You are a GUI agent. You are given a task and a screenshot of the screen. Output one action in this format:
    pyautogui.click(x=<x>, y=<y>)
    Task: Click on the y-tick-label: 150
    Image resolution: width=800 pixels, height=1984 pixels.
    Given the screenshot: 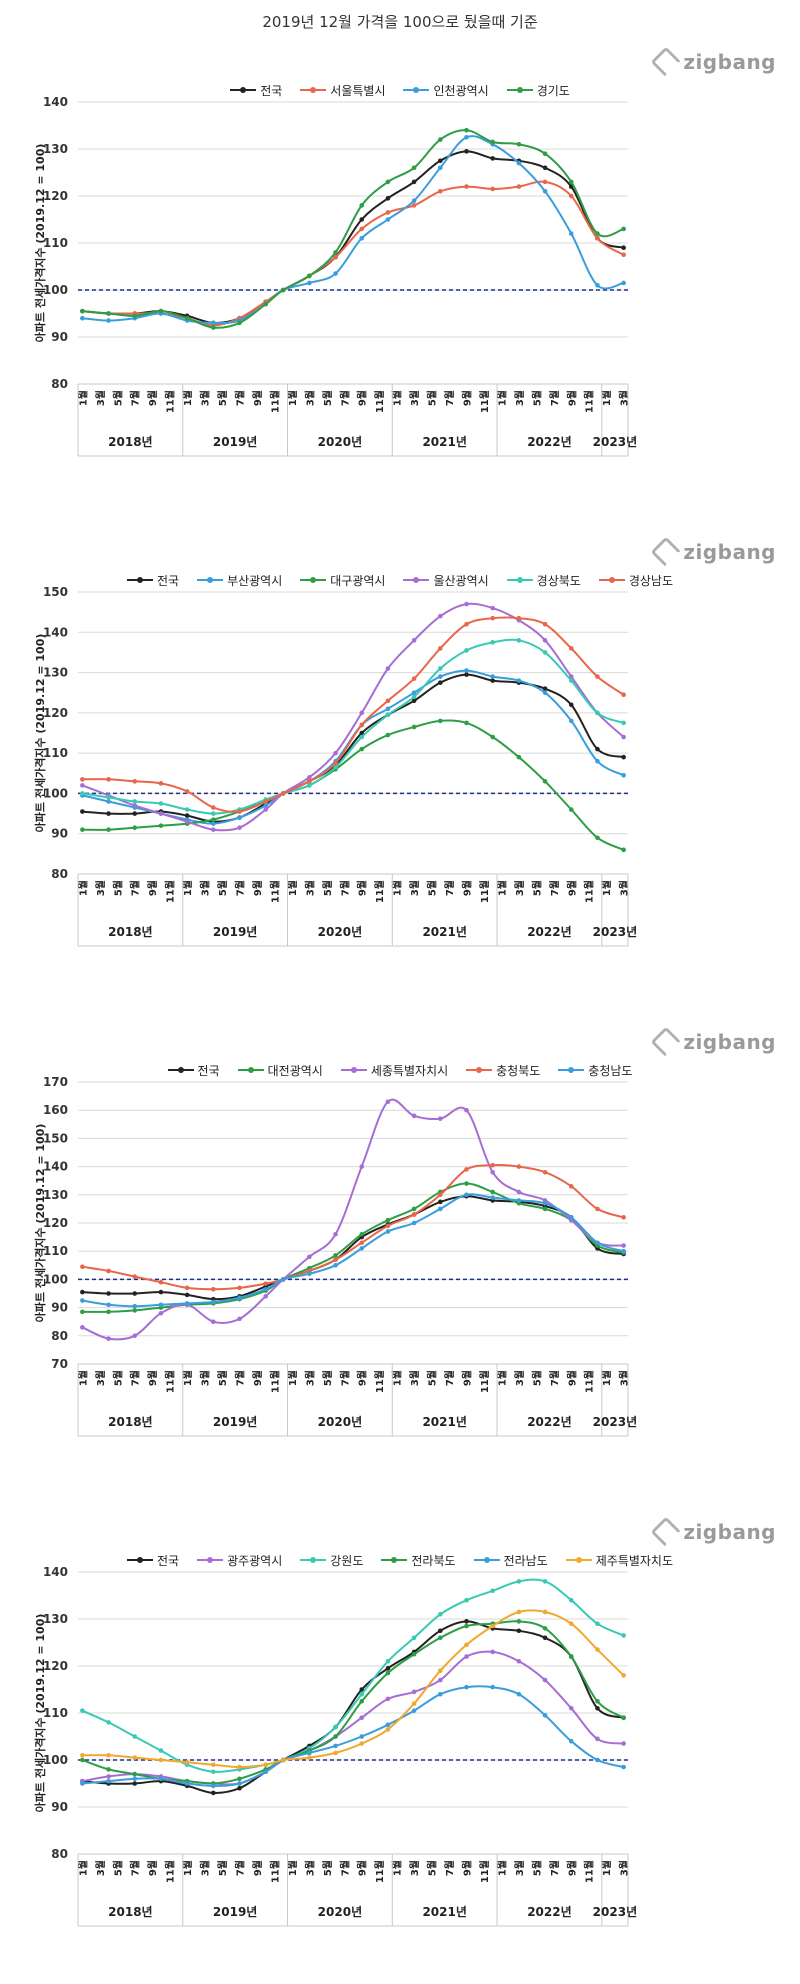 What is the action you would take?
    pyautogui.click(x=55, y=592)
    